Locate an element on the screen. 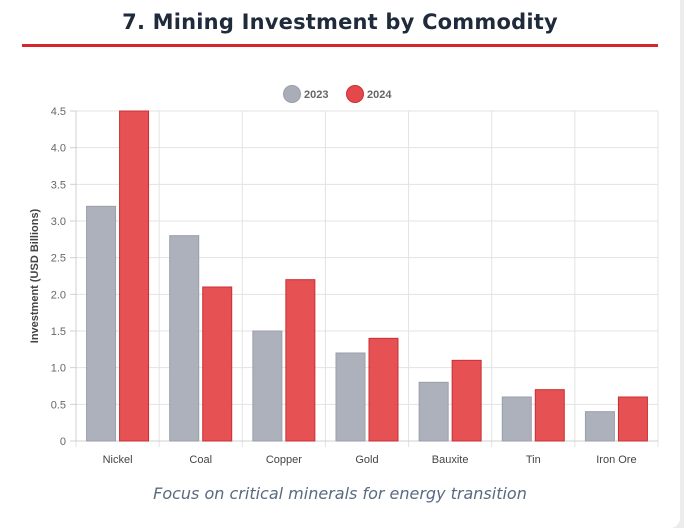  legend-label: 2023 is located at coordinates (316, 95).